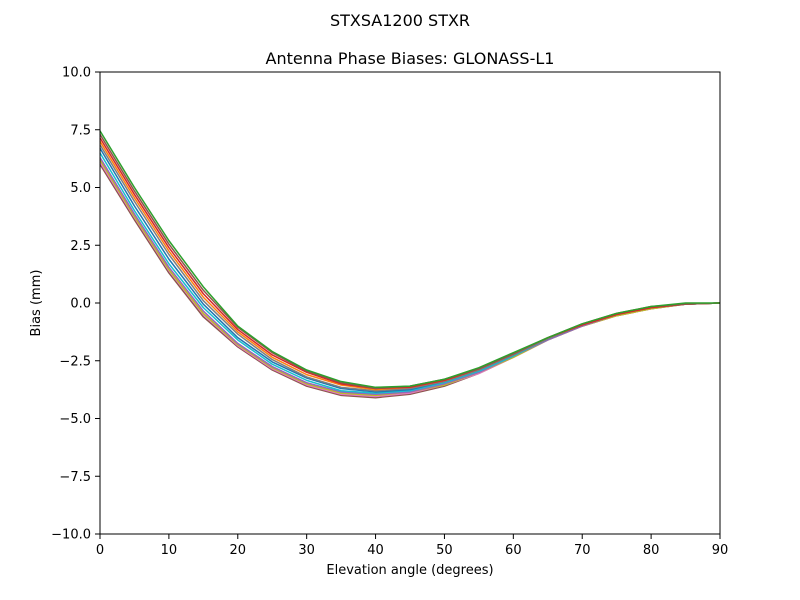 This screenshot has height=600, width=800. I want to click on x-axis-label: Elevation angle (degrees), so click(409, 570).